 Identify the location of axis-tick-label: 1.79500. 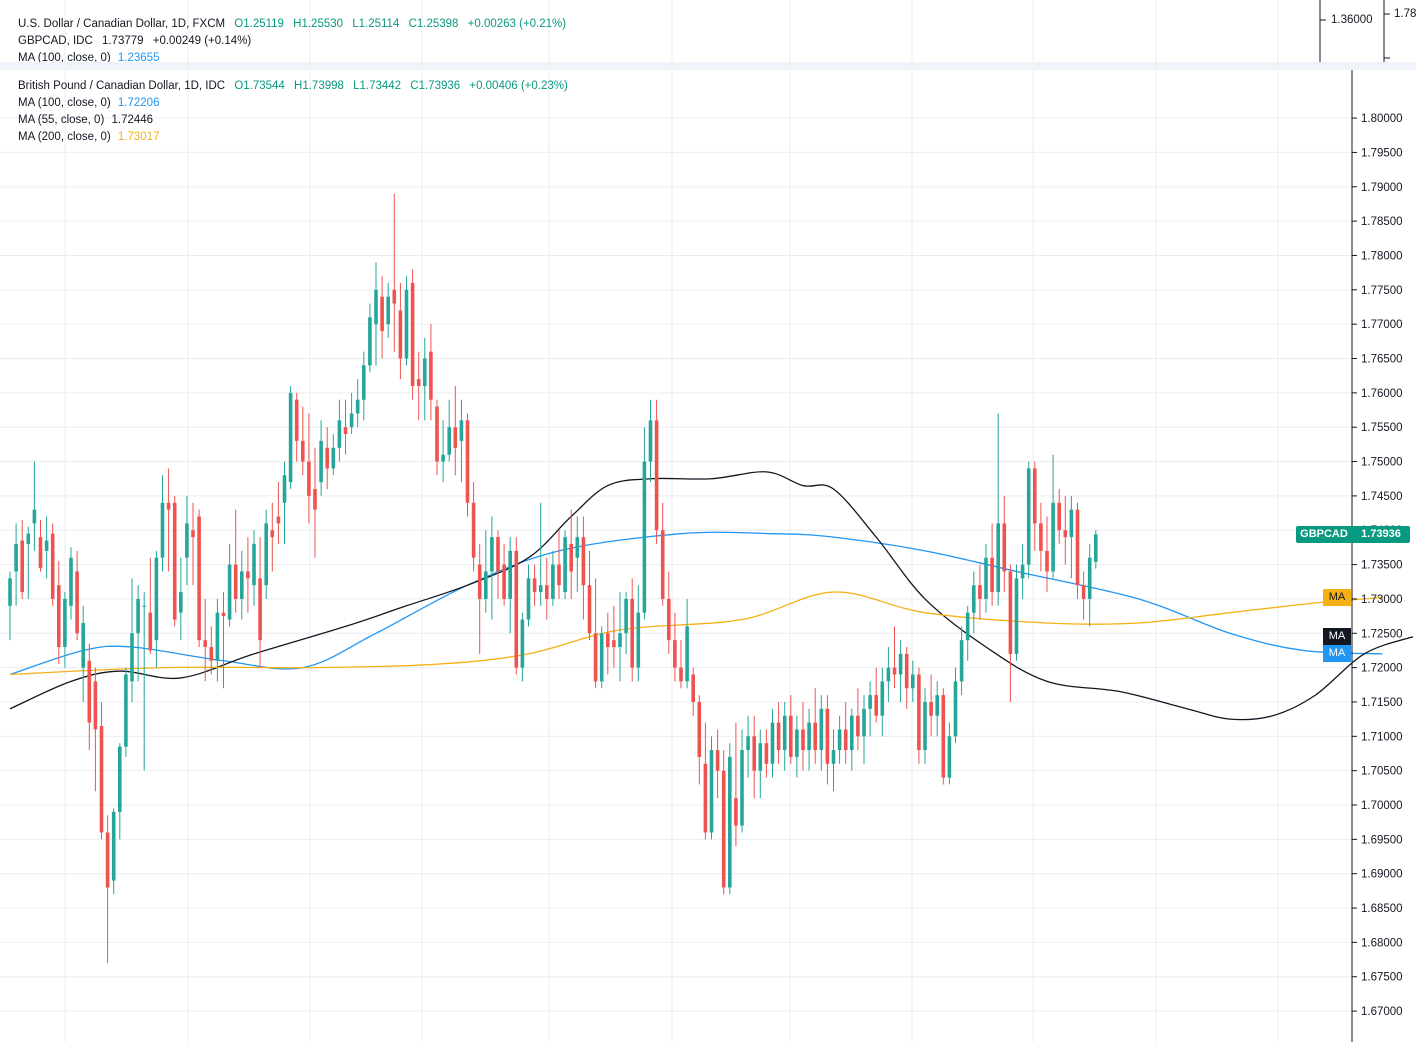
(1382, 153).